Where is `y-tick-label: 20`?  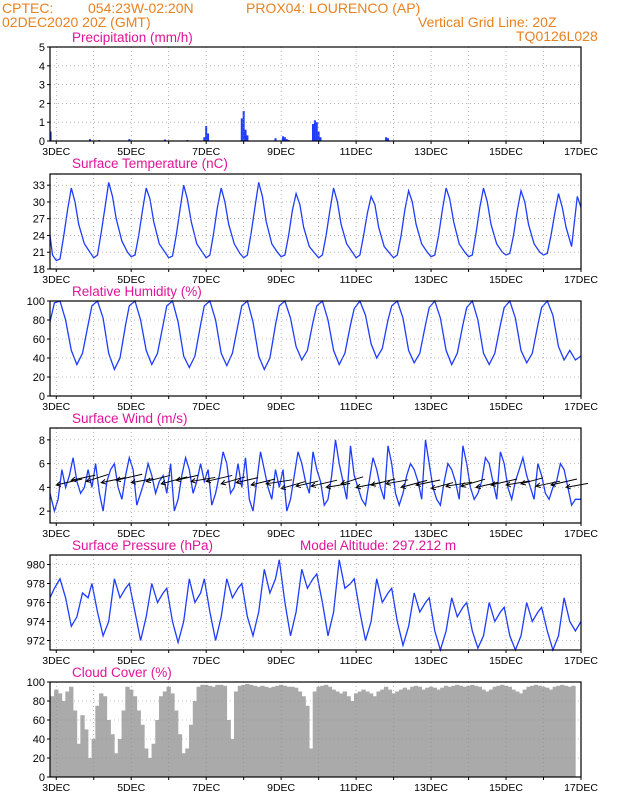
y-tick-label: 20 is located at coordinates (39, 759).